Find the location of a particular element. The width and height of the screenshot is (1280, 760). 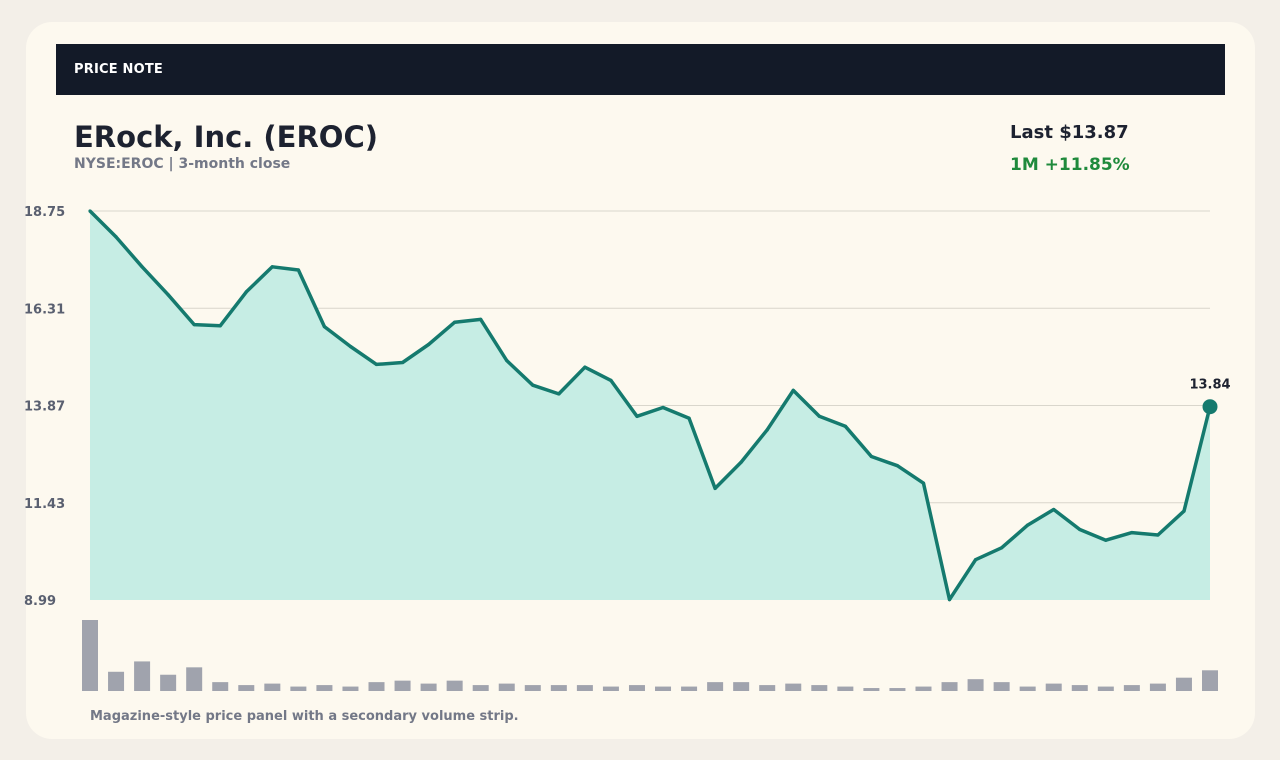

y-tick-label: 13.87 is located at coordinates (44, 407).